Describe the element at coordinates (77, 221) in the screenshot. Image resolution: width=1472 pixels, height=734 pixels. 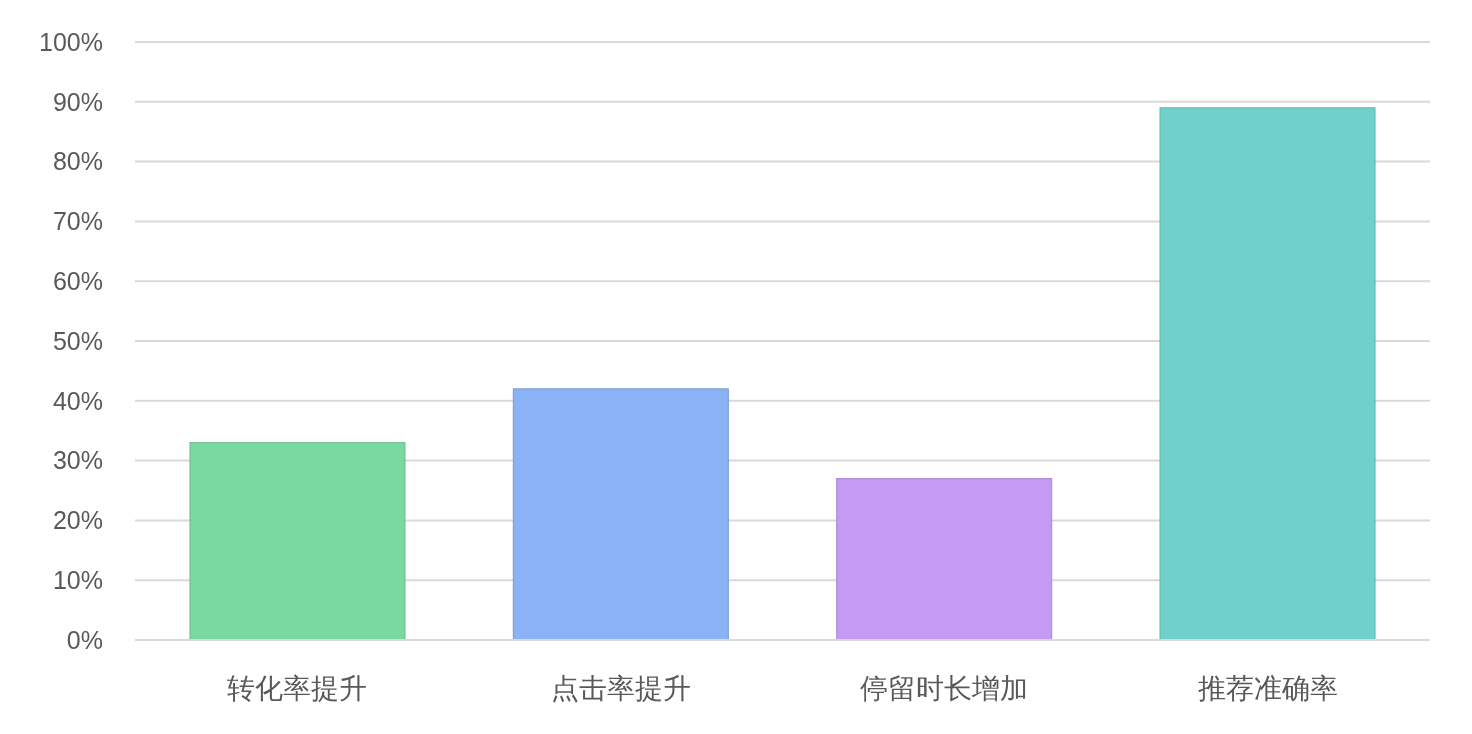
I see `y-tick-label: 70%` at that location.